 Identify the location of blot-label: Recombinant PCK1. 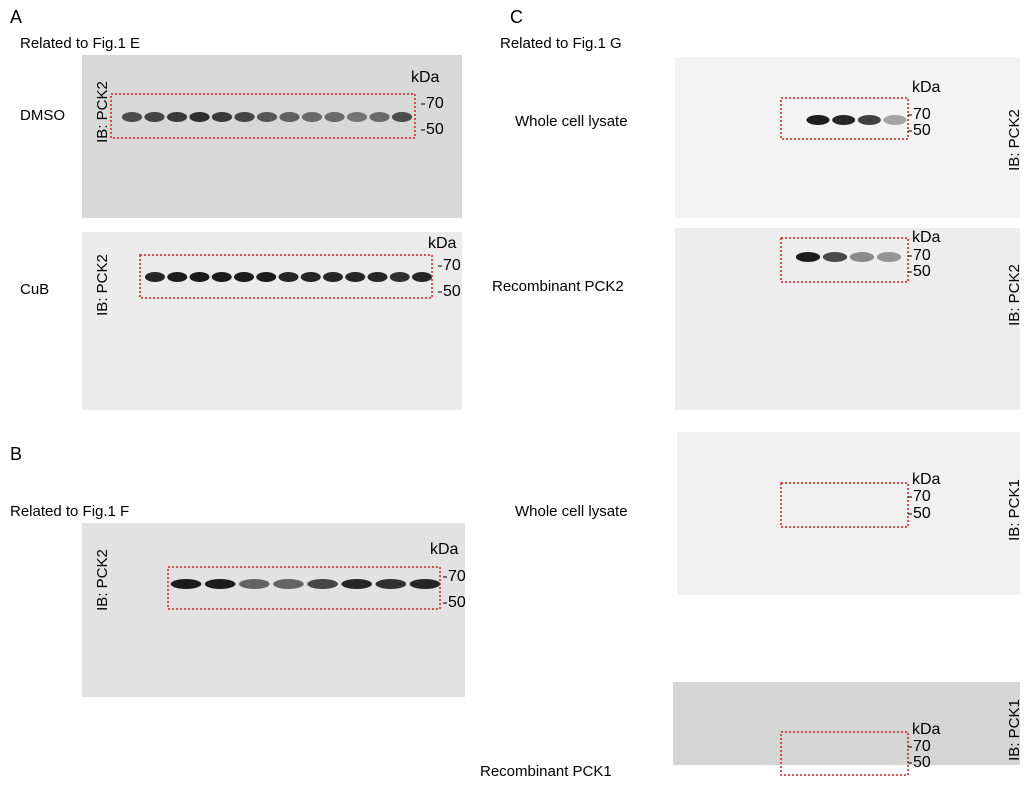
(546, 771).